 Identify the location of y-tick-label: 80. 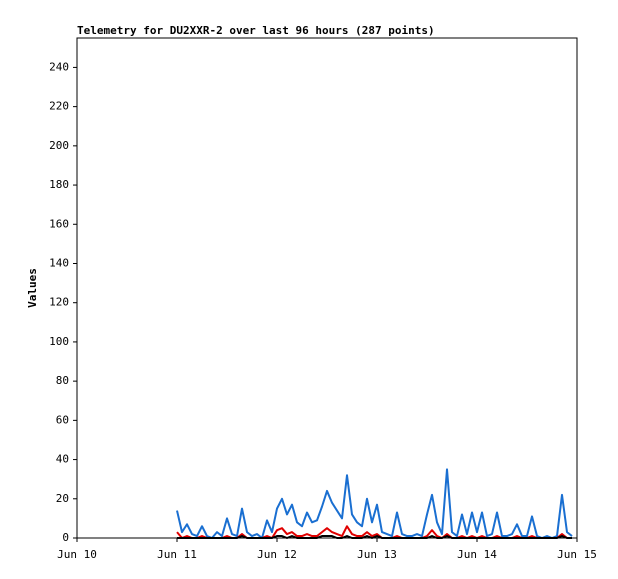
(62, 380).